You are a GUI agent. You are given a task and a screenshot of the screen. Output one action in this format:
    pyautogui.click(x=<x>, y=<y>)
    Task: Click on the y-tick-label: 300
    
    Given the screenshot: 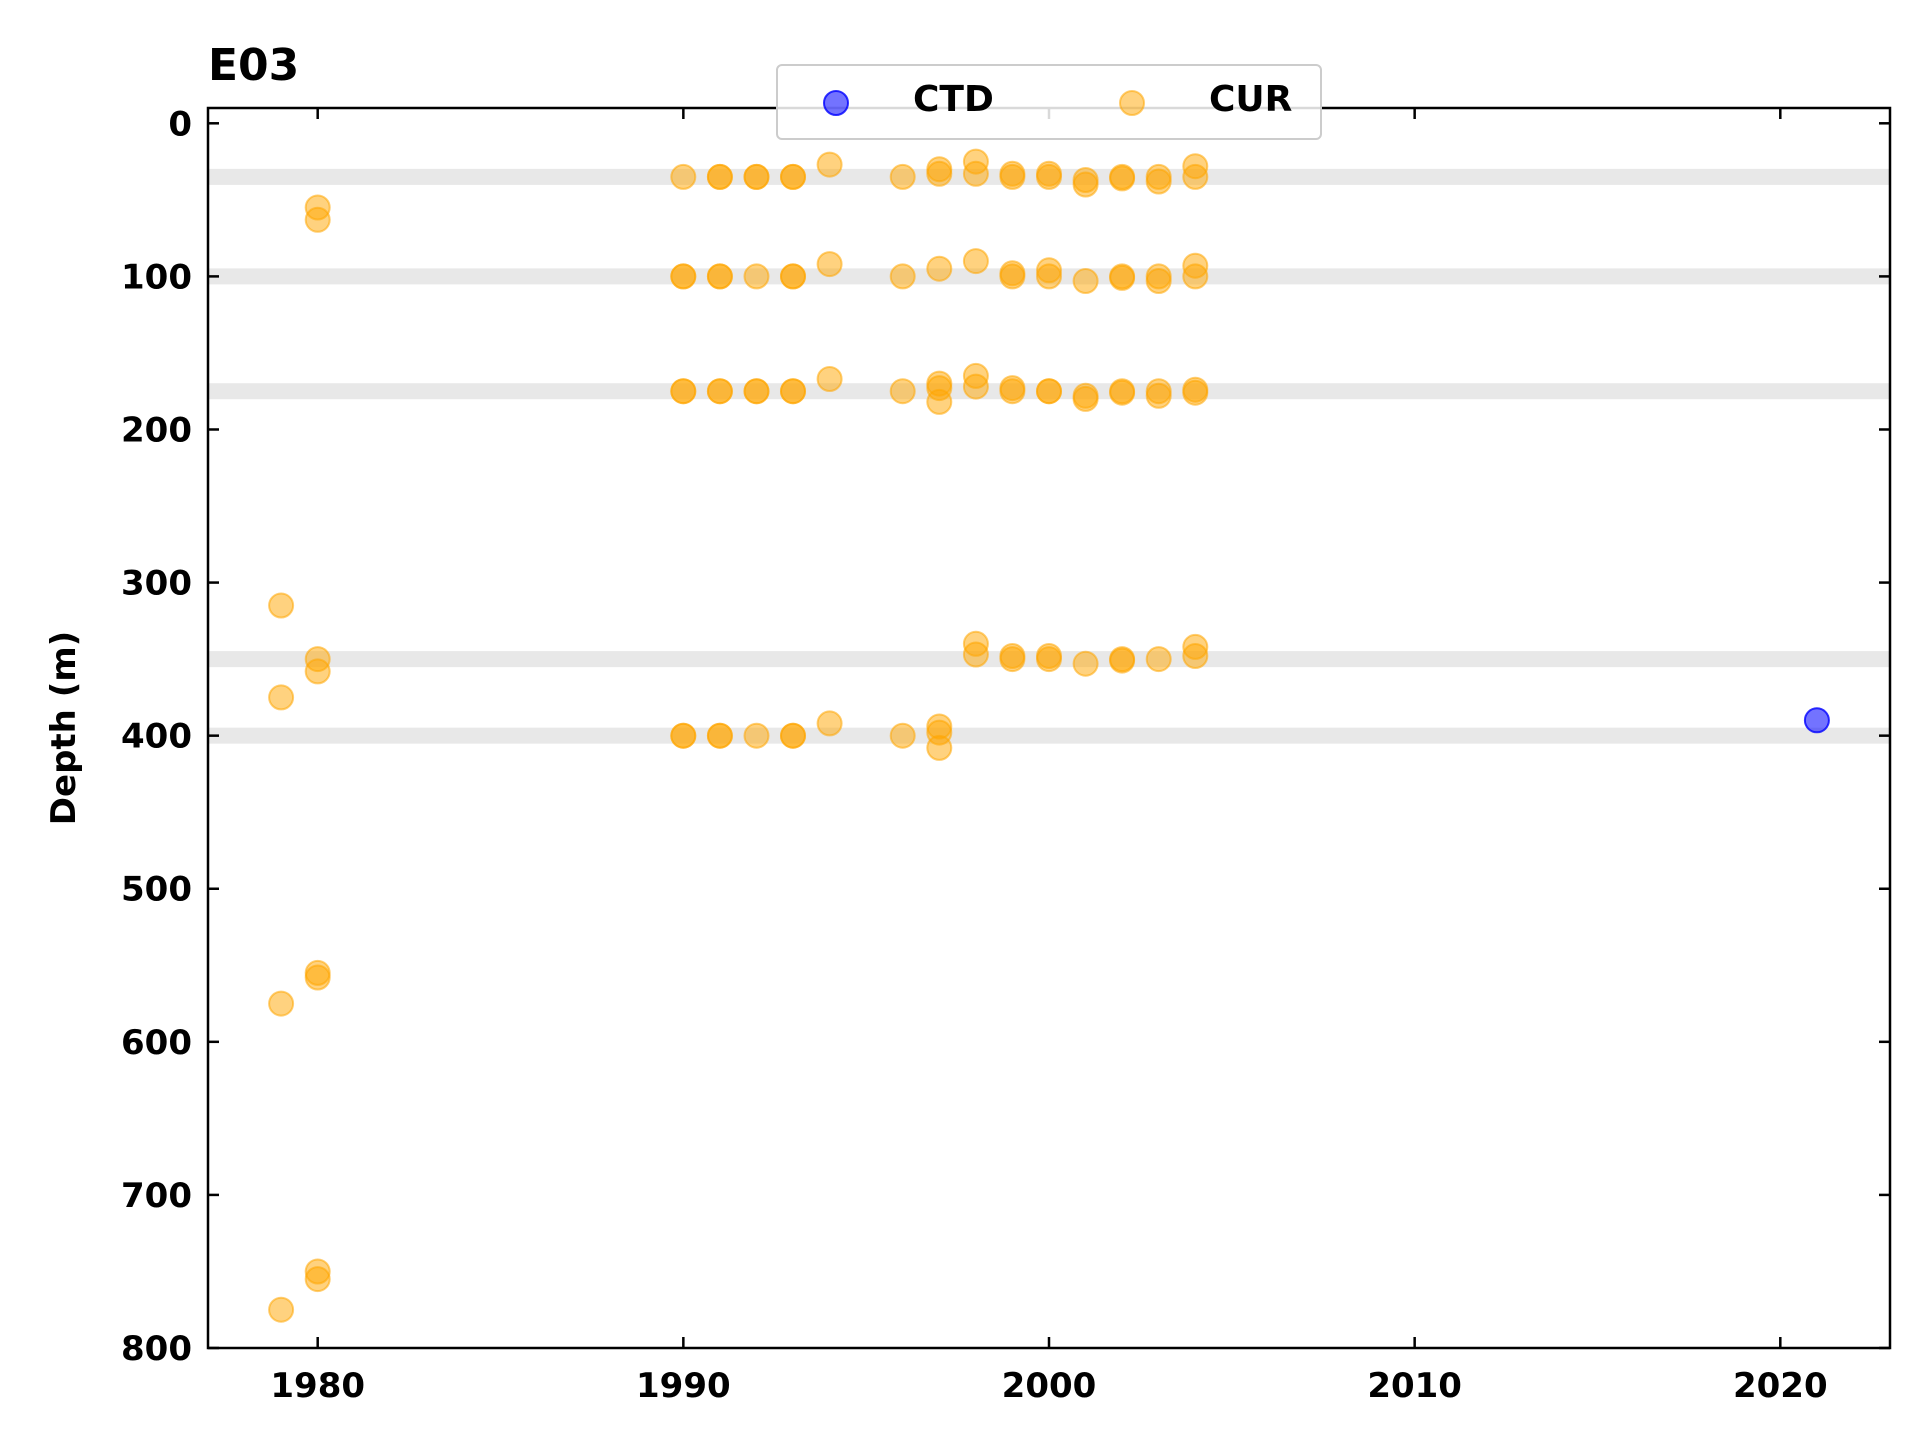 What is the action you would take?
    pyautogui.click(x=156, y=584)
    